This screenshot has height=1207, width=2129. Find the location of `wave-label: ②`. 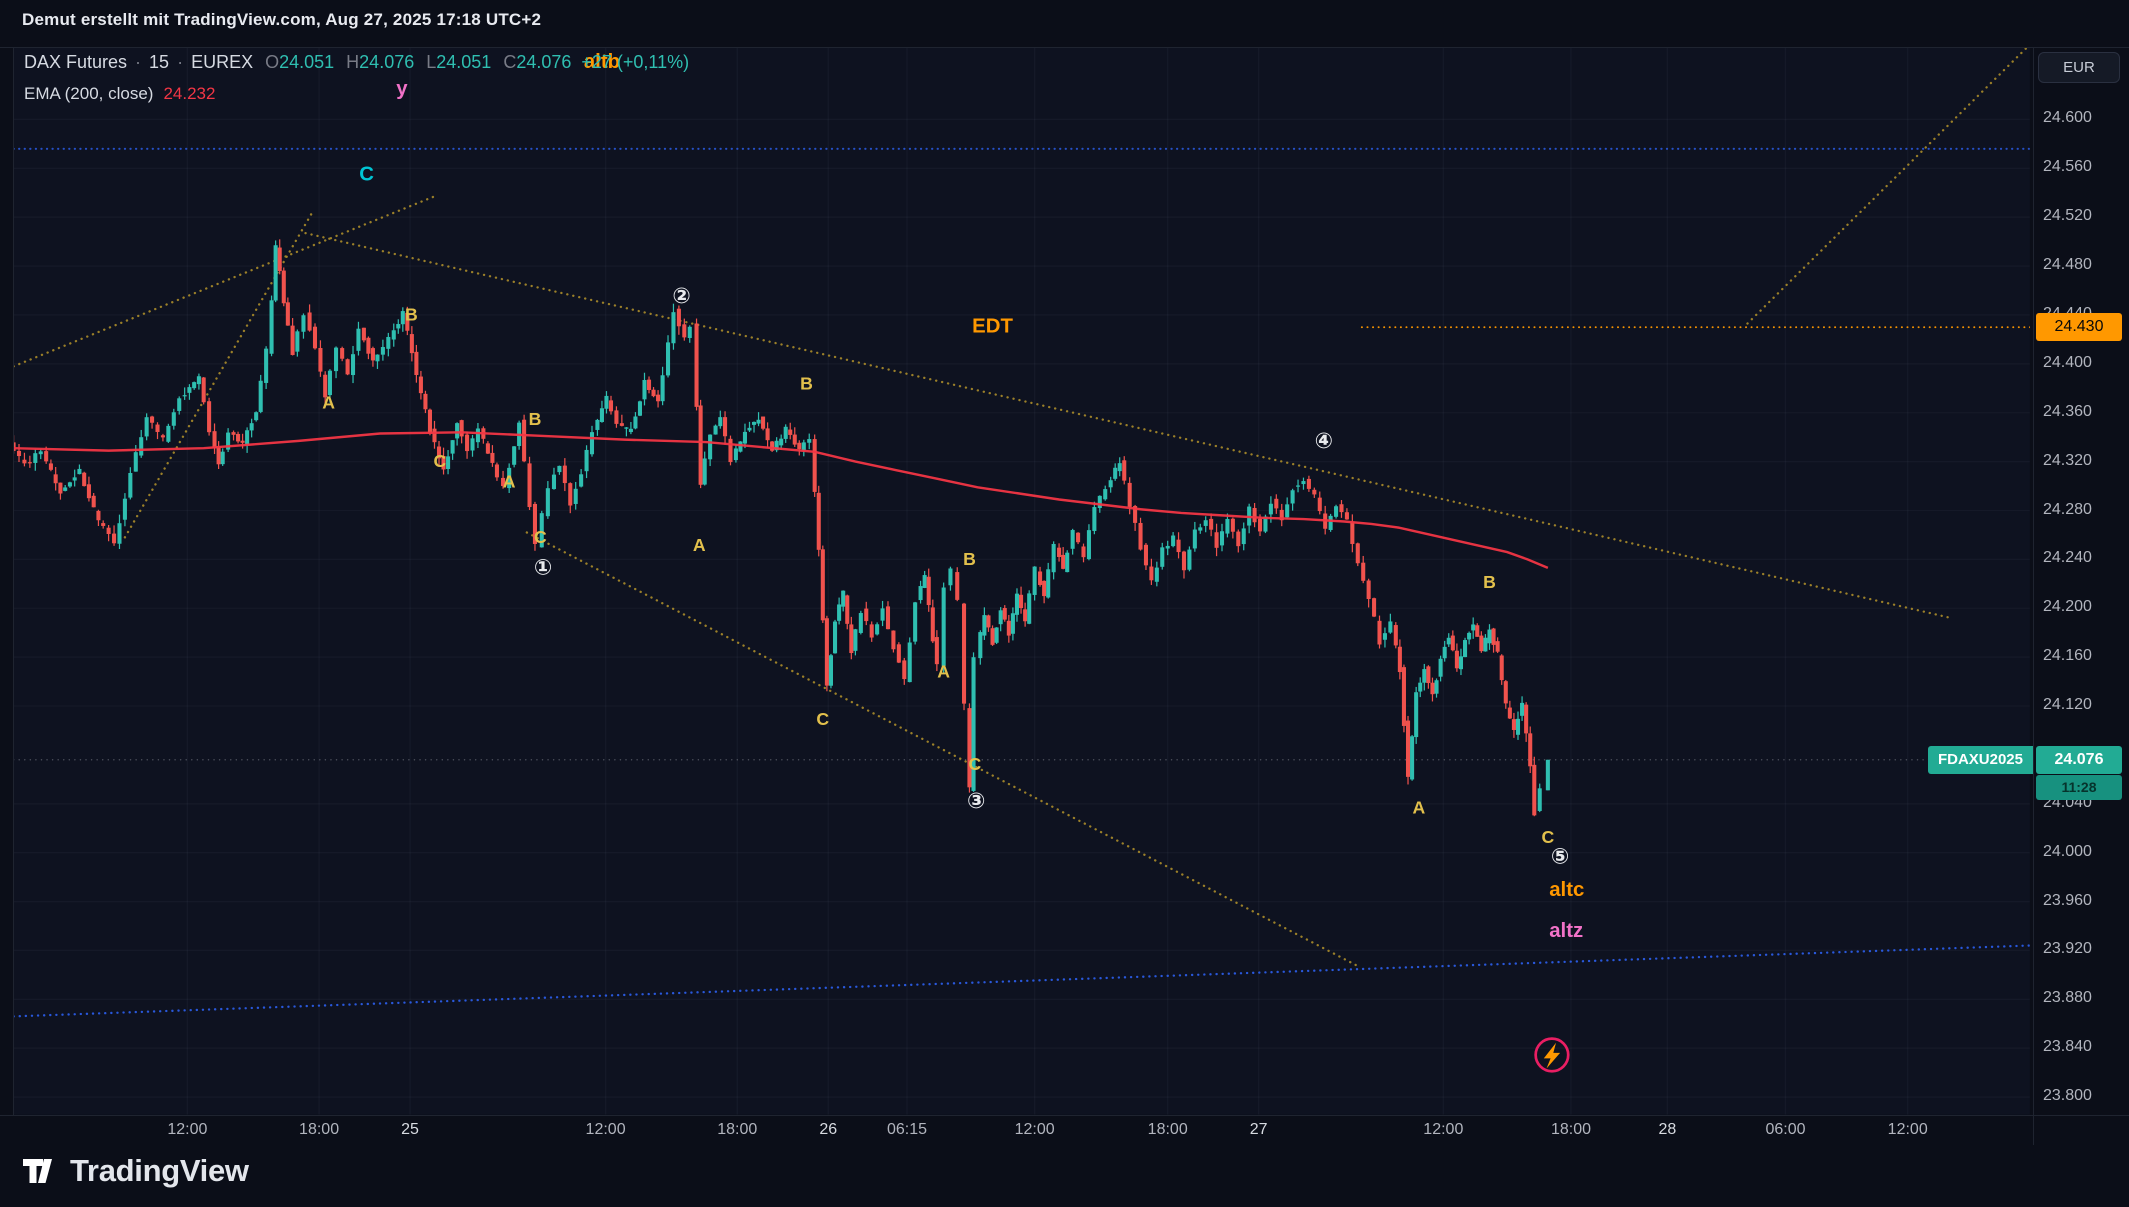

wave-label: ② is located at coordinates (681, 295).